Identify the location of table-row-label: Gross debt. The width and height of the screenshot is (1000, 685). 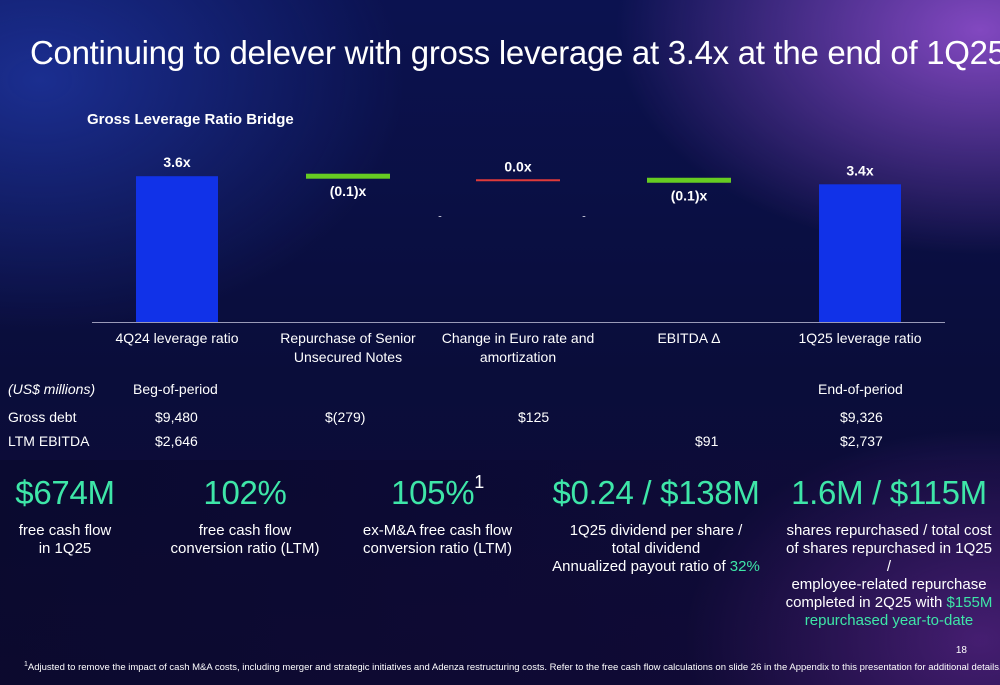
(42, 417).